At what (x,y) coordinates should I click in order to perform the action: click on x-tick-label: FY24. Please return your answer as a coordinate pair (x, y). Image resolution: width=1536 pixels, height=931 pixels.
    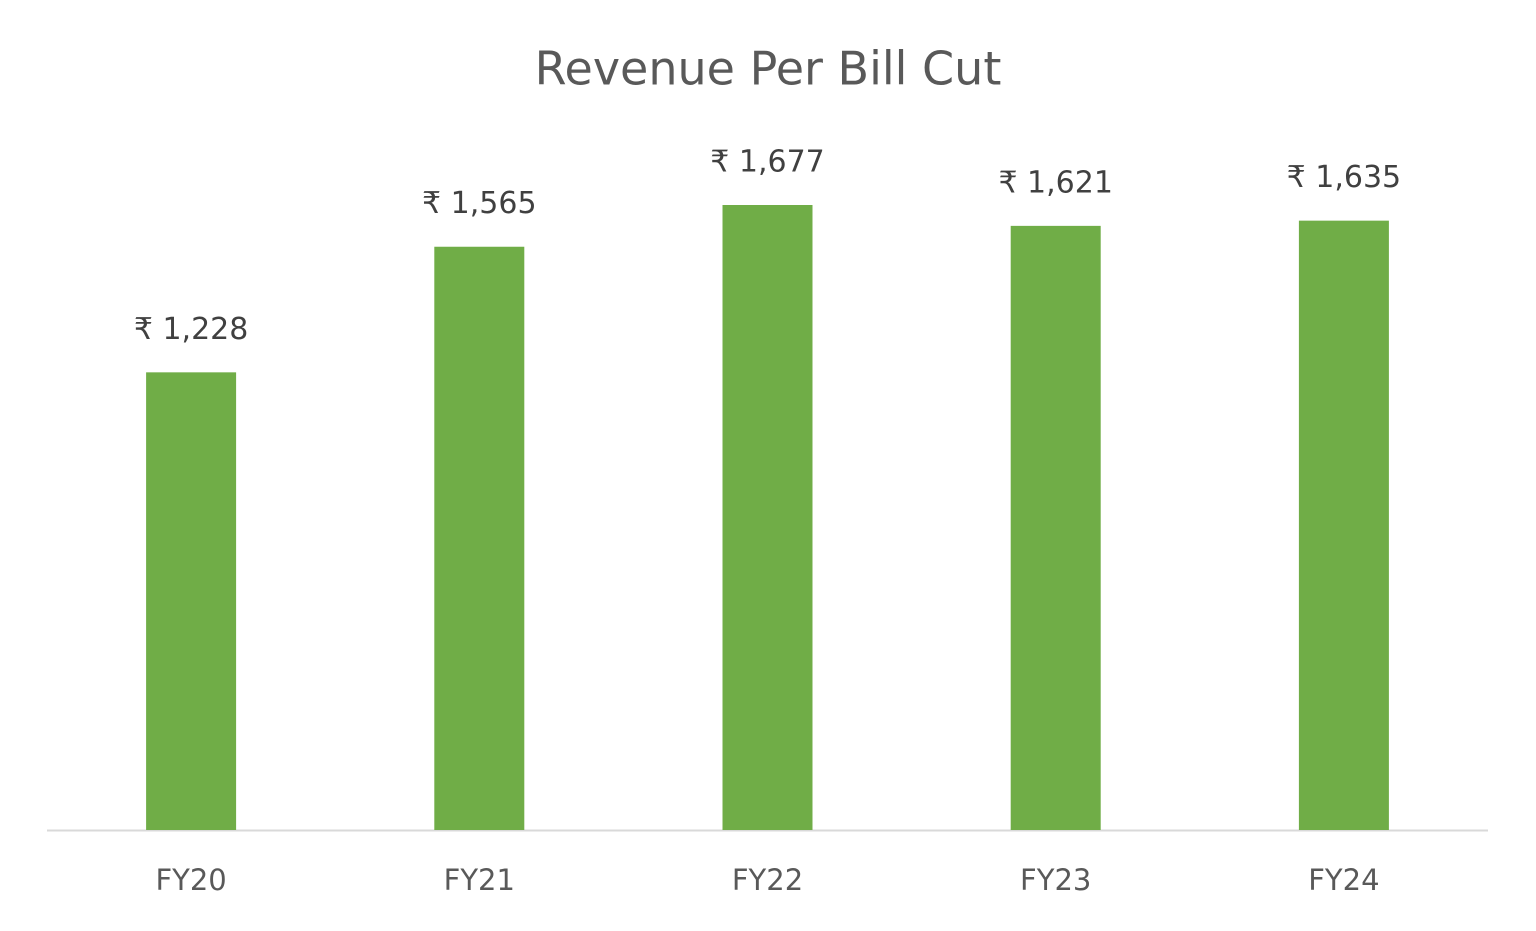
    Looking at the image, I should click on (1343, 880).